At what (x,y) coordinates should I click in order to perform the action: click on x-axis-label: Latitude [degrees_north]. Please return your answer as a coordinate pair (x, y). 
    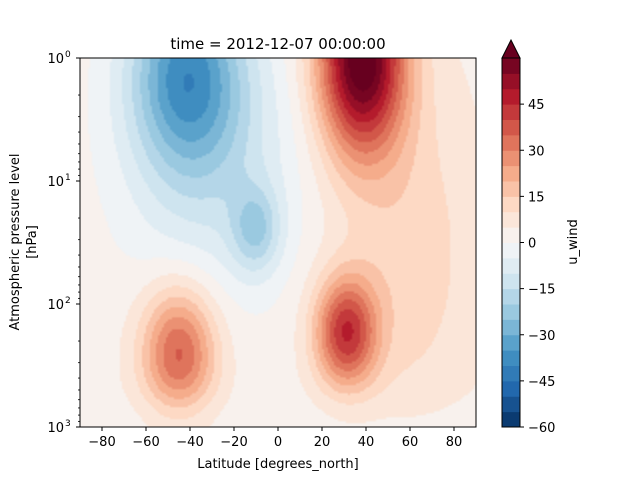
    Looking at the image, I should click on (277, 464).